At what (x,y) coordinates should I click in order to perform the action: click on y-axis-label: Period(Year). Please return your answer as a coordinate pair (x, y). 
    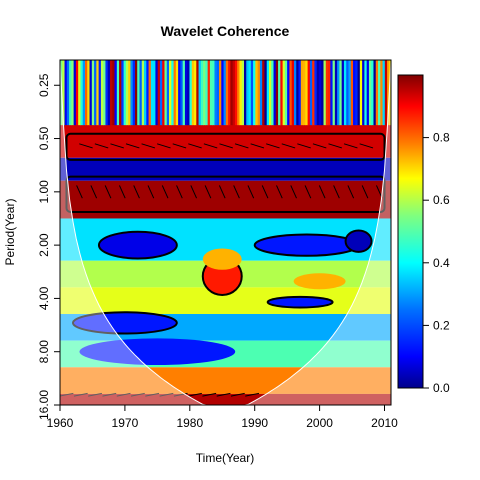
    Looking at the image, I should click on (10, 232).